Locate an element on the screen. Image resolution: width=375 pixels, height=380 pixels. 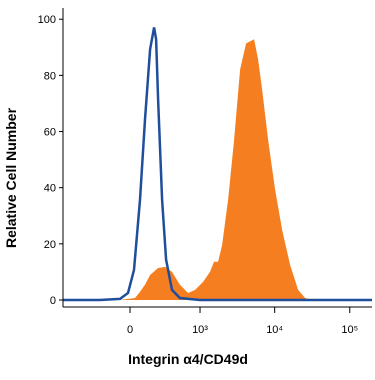
y-tick-label: 40 is located at coordinates (50, 189).